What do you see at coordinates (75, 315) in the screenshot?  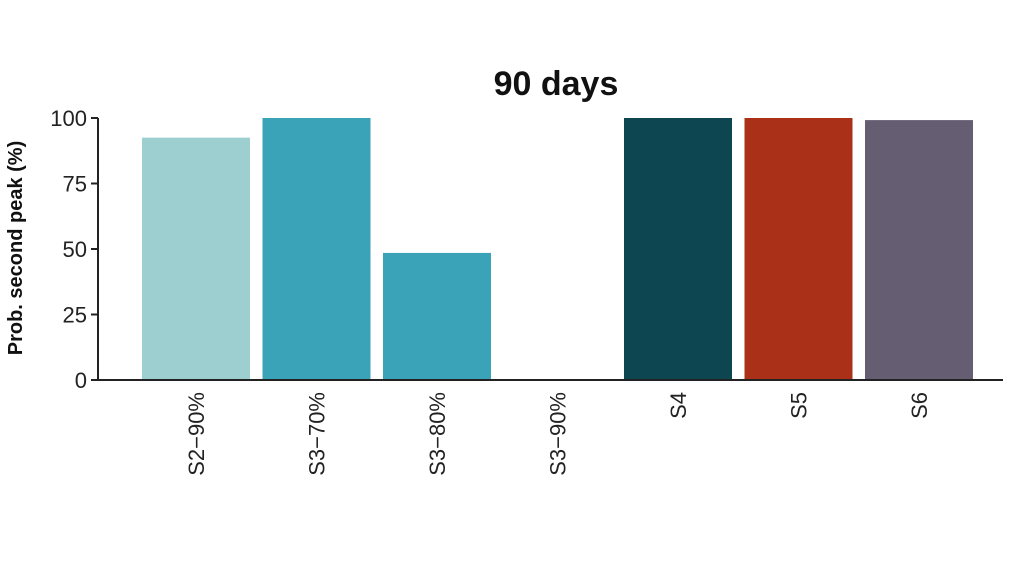 I see `y-tick-label-25: 25` at bounding box center [75, 315].